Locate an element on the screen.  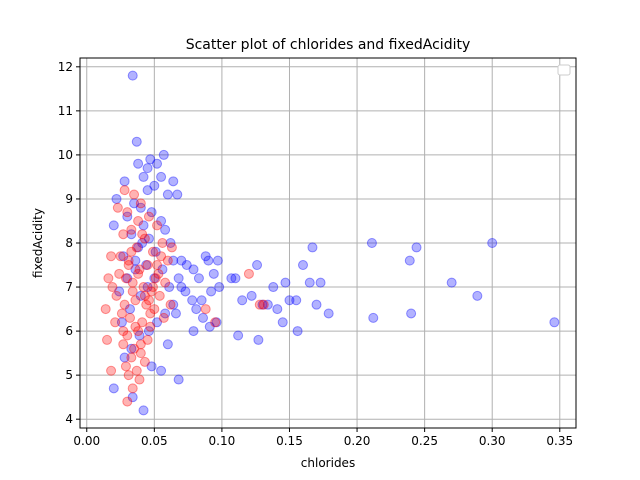
x-tick-label: 0.10 is located at coordinates (222, 441).